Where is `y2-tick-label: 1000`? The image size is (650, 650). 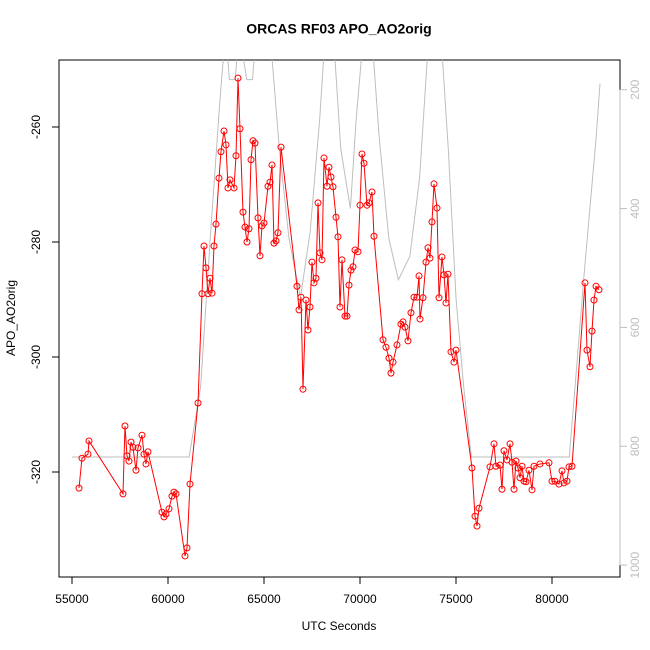
y2-tick-label: 1000 is located at coordinates (635, 564).